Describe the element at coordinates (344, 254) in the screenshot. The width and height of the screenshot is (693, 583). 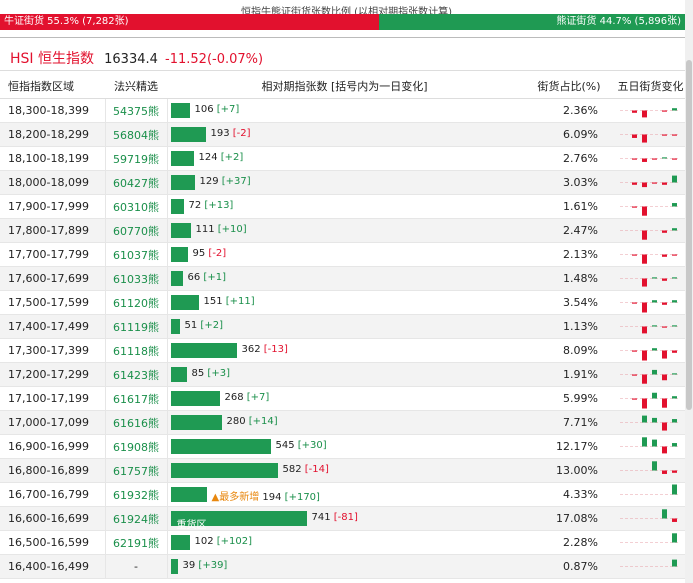
I see `count-cell: 95 [-2]` at that location.